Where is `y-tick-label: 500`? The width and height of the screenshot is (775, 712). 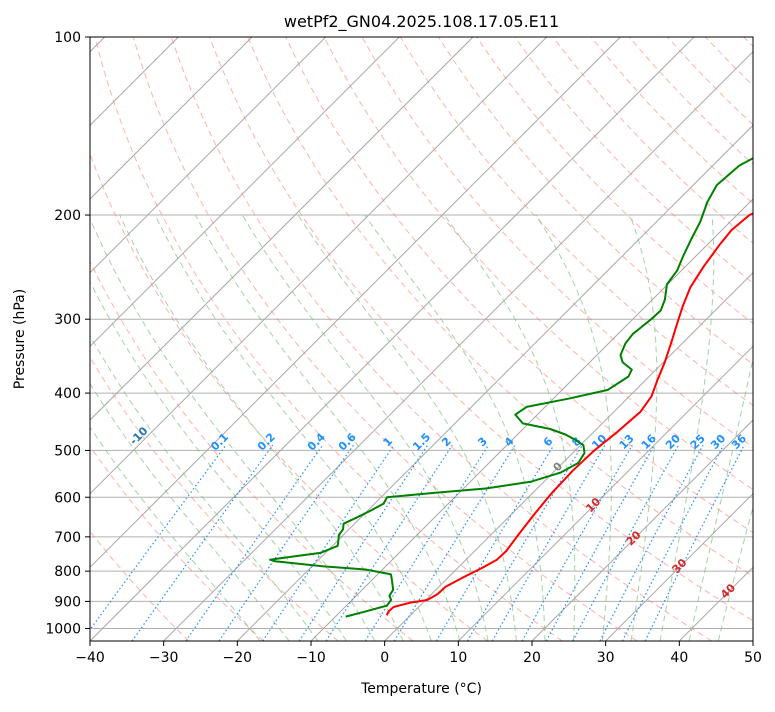
y-tick-label: 500 is located at coordinates (67, 451).